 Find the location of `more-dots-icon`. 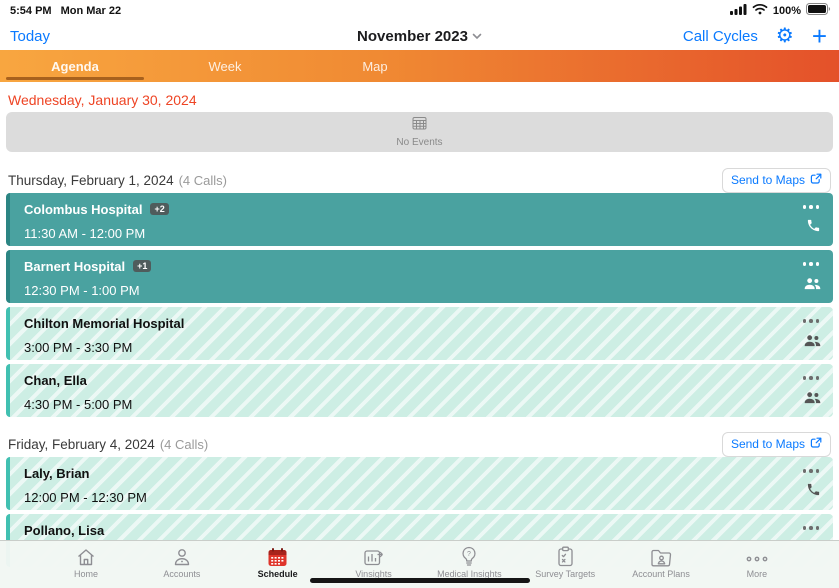

more-dots-icon is located at coordinates (757, 556).